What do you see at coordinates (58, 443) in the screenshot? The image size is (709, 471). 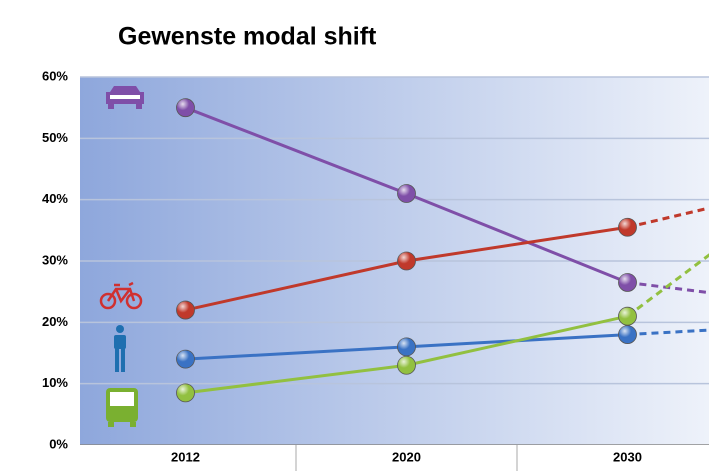 I see `y-tick-label: 0%` at bounding box center [58, 443].